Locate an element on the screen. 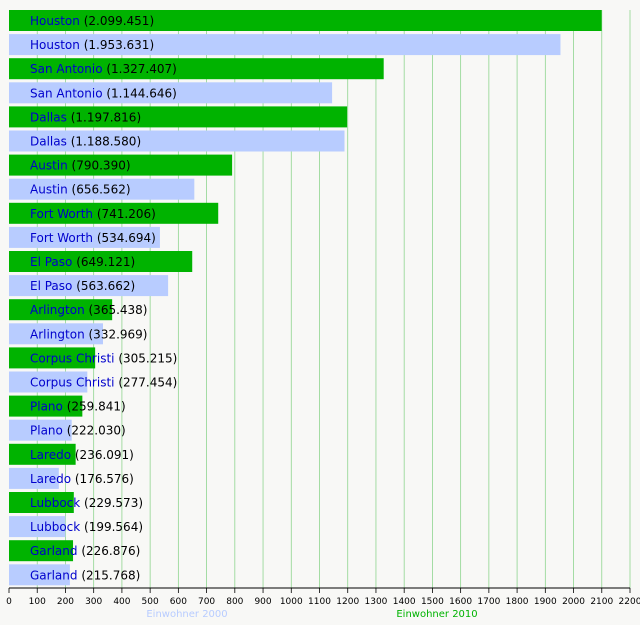 The width and height of the screenshot is (640, 625). population-value: (176.576) is located at coordinates (102, 479).